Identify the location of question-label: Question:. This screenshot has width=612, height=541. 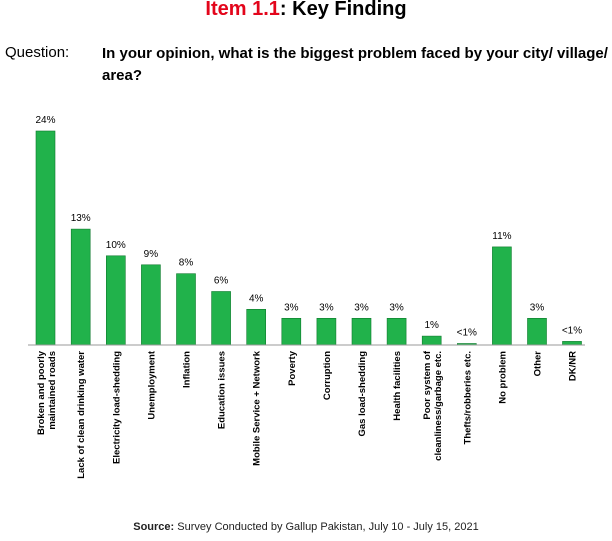
(37, 52).